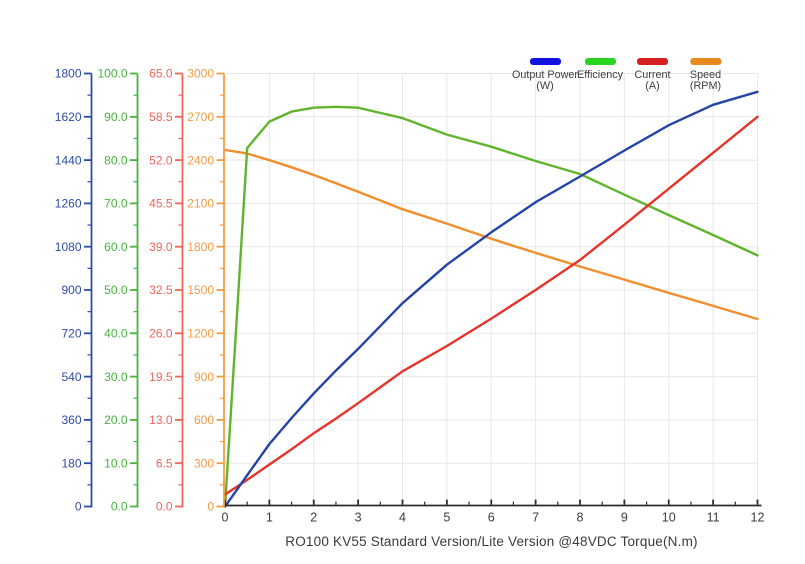 The height and width of the screenshot is (564, 805). What do you see at coordinates (71, 290) in the screenshot?
I see `y-tick-label-power: 900` at bounding box center [71, 290].